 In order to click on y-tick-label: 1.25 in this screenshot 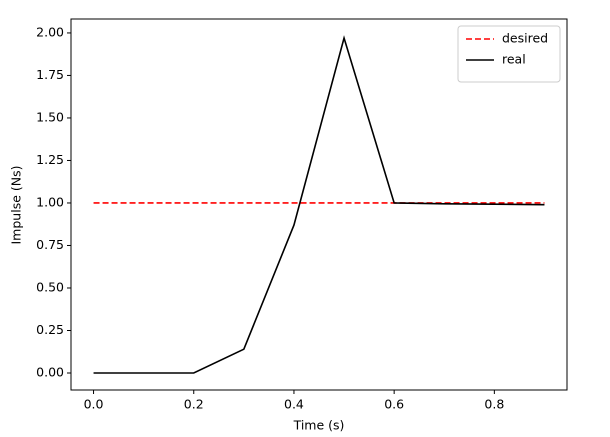, I will do `click(50, 159)`.